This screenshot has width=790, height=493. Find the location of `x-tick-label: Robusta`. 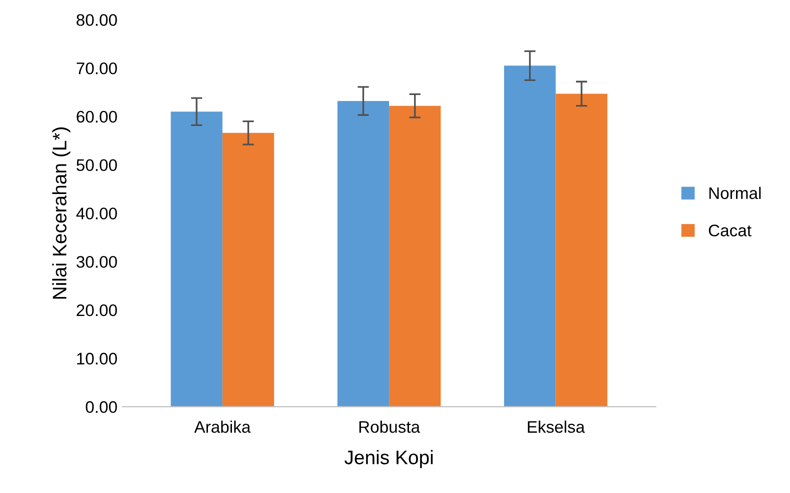

x-tick-label: Robusta is located at coordinates (389, 426).